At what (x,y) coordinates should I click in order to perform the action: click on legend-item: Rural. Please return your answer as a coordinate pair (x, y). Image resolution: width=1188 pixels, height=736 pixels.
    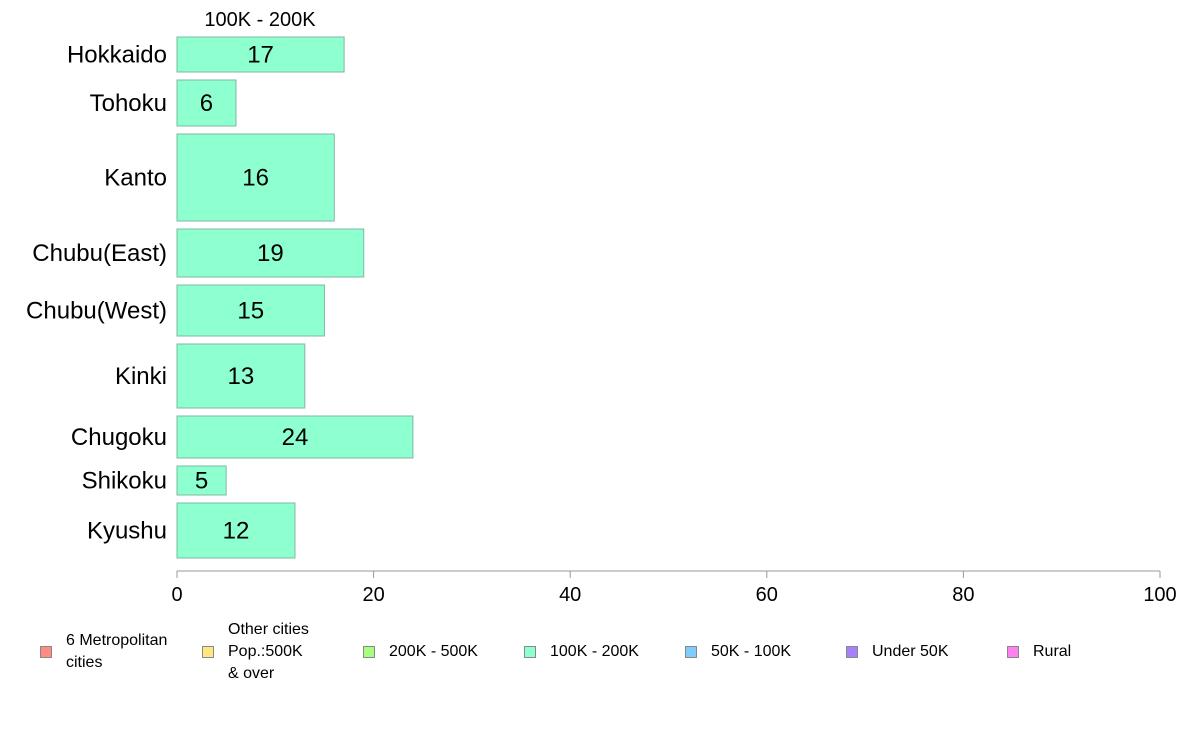
    Looking at the image, I should click on (1039, 652).